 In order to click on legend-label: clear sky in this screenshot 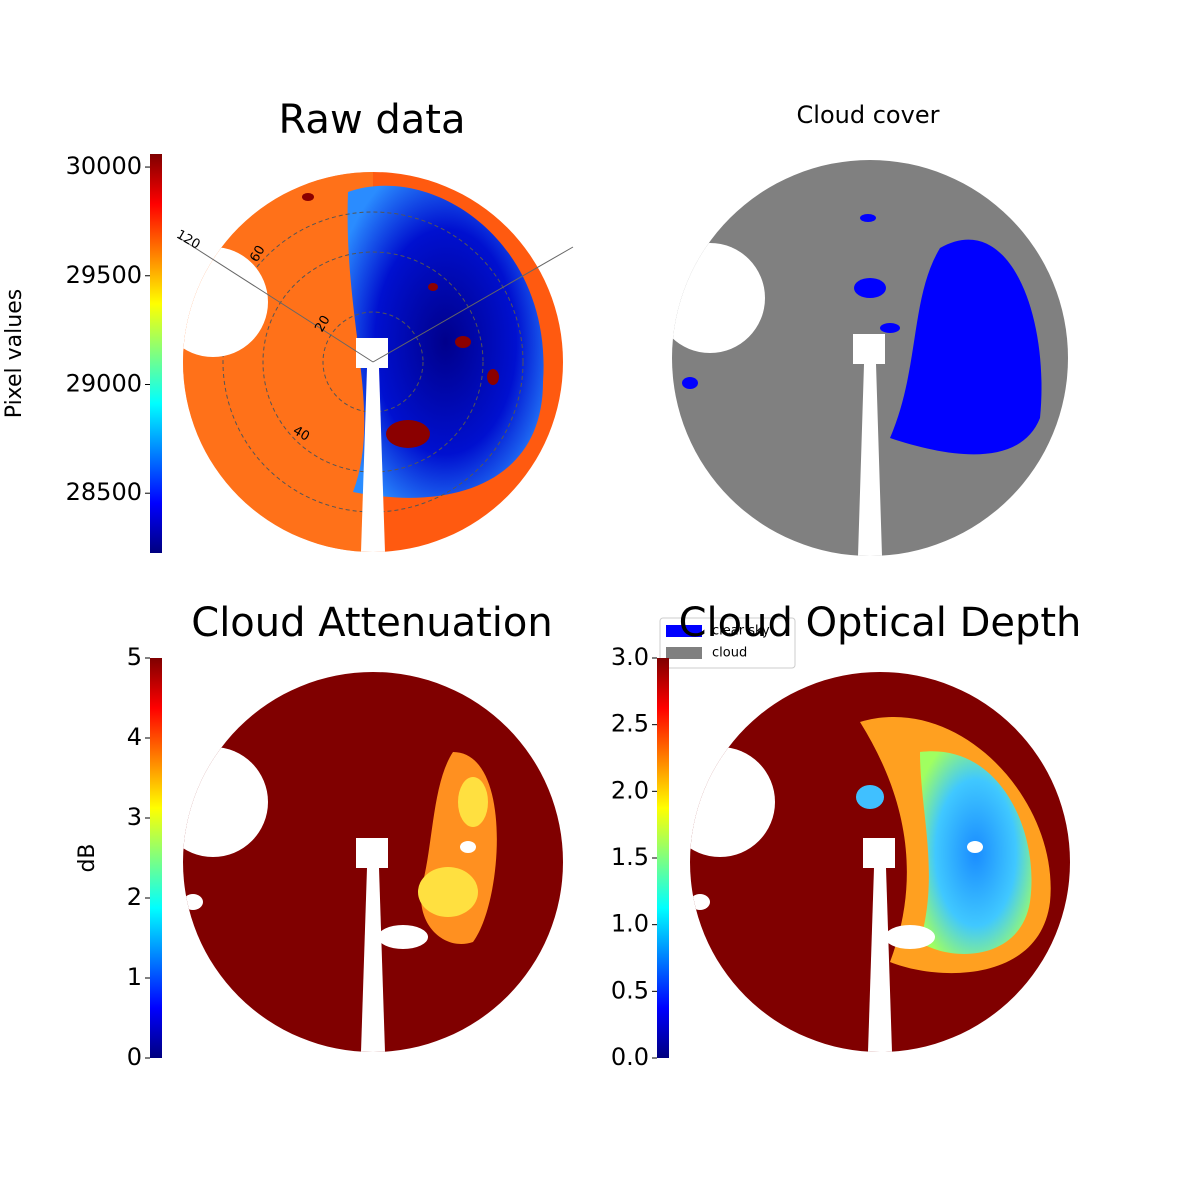, I will do `click(741, 631)`.